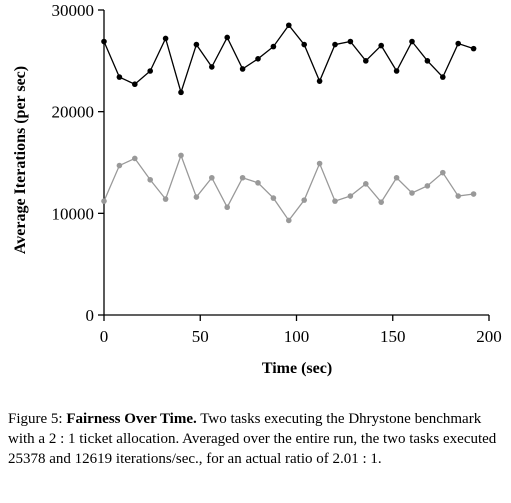 This screenshot has width=511, height=503. Describe the element at coordinates (73, 112) in the screenshot. I see `y-tick-label: 20000` at that location.